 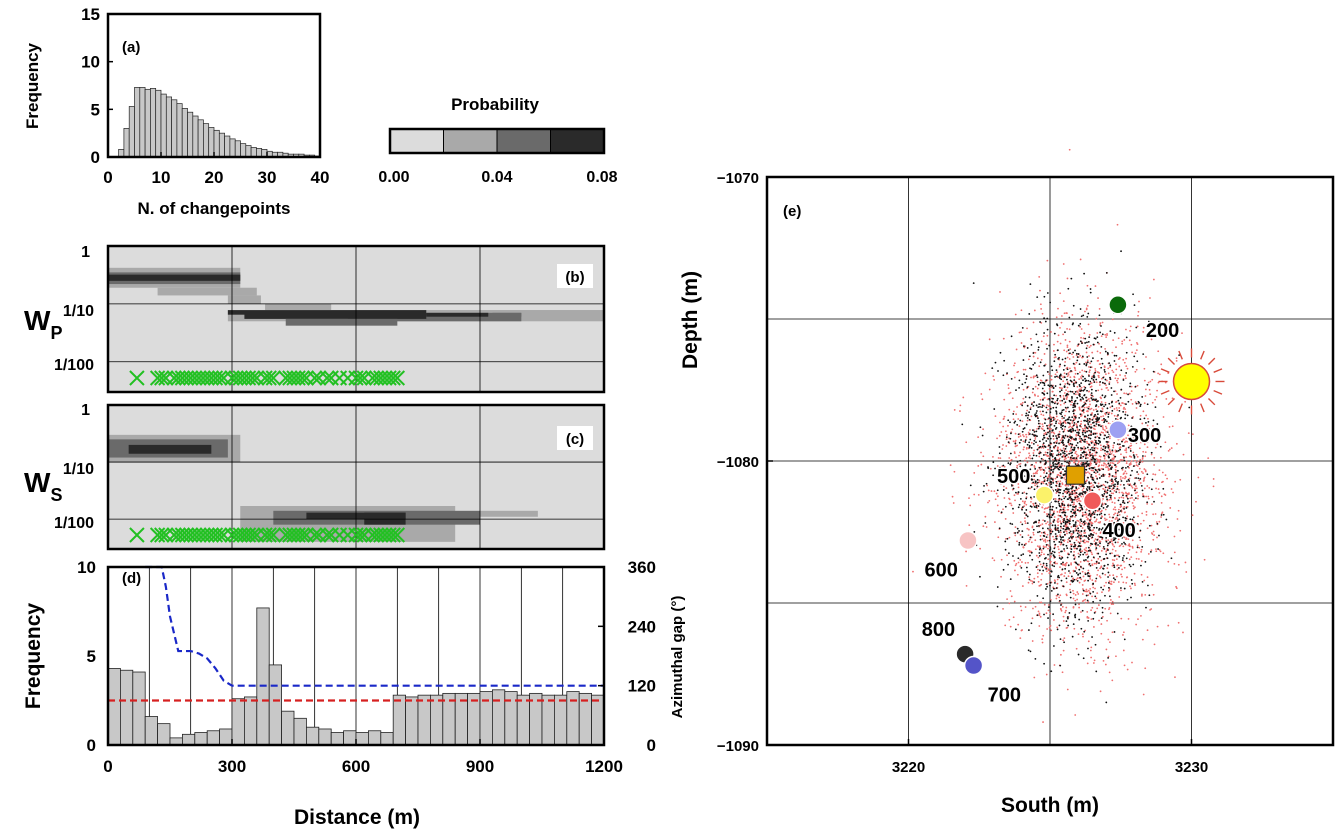 I want to click on panel-c-marker, so click(x=269, y=535).